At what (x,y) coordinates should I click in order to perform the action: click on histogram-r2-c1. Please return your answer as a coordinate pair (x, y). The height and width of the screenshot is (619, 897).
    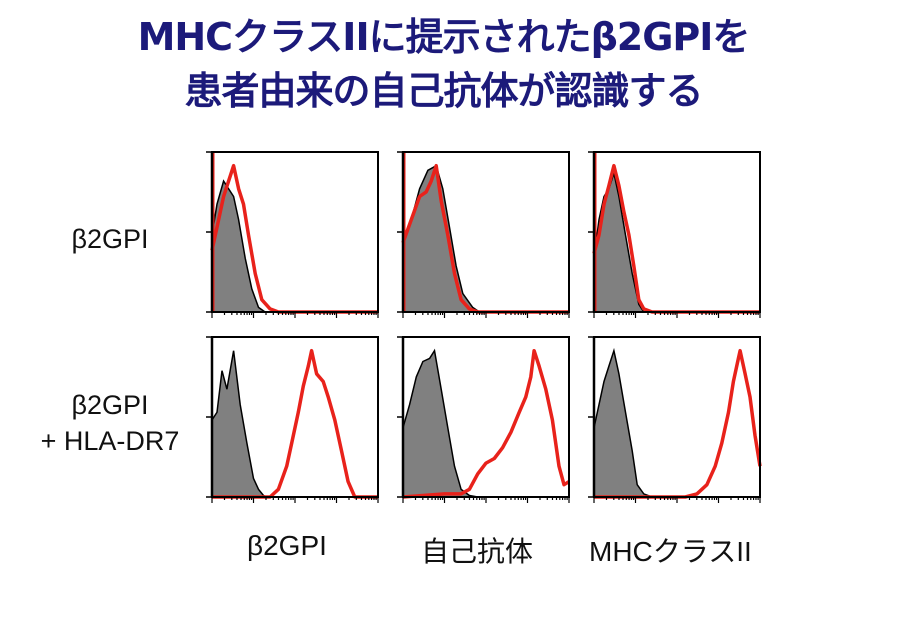
    Looking at the image, I should click on (294, 419).